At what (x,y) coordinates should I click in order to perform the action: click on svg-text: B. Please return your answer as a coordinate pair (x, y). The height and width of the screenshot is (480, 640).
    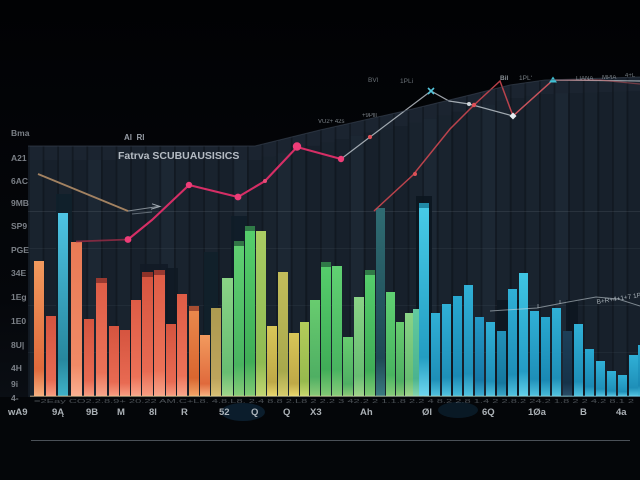
    Looking at the image, I should click on (583, 412).